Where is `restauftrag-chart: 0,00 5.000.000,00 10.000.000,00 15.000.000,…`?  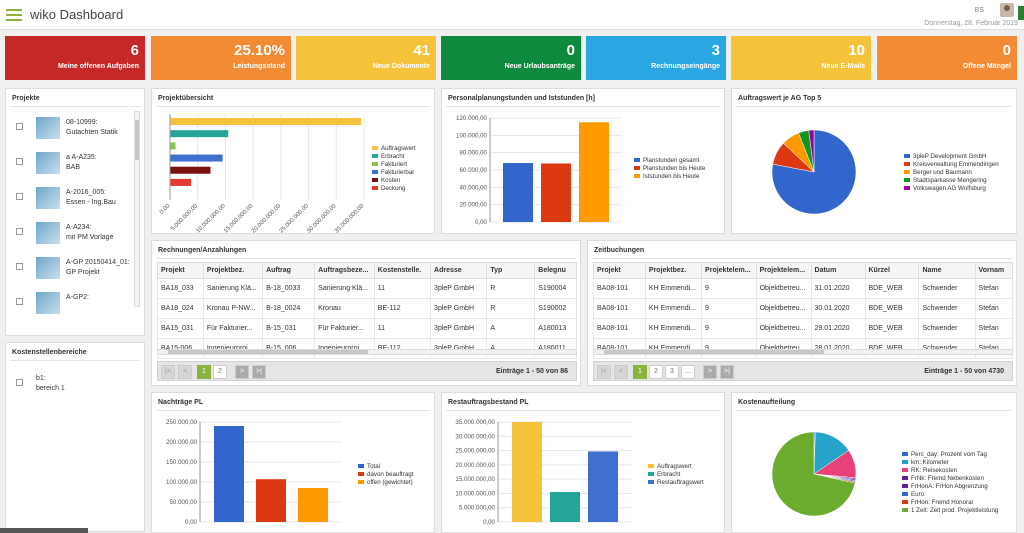 restauftrag-chart: 0,00 5.000.000,00 10.000.000,00 15.000.000,… is located at coordinates (579, 472).